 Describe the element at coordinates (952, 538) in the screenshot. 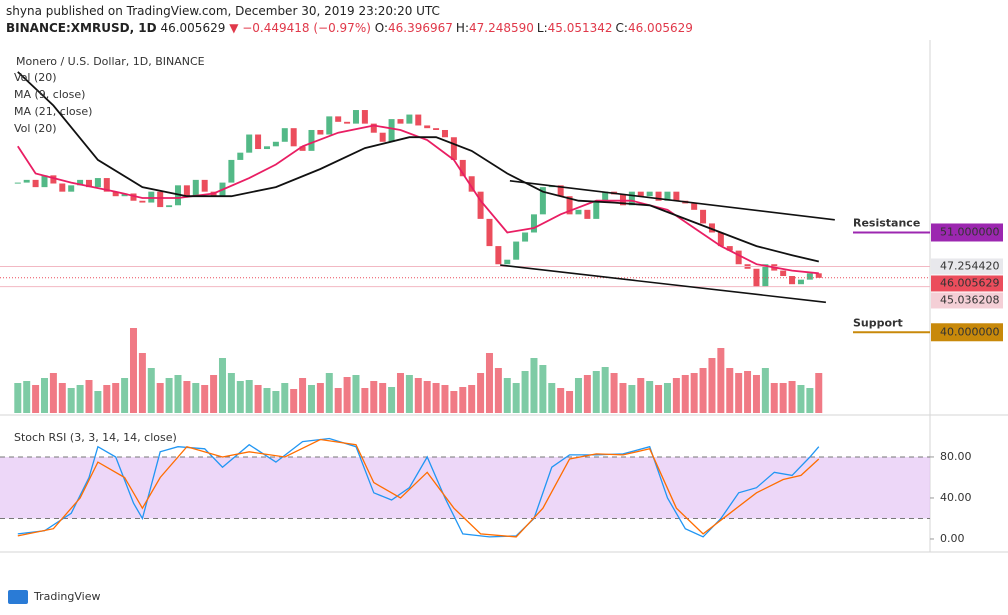

I see `y-tick-label: 0.00` at that location.